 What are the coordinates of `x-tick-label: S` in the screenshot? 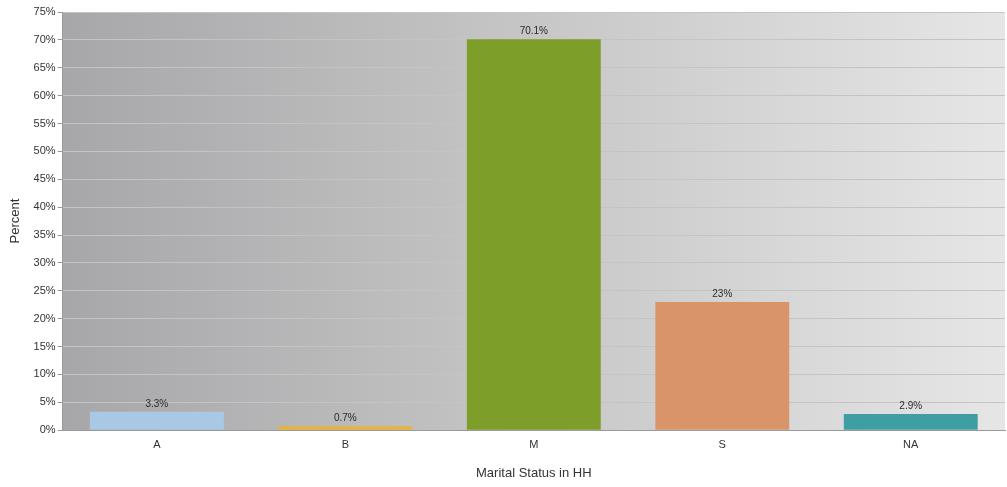 It's located at (722, 443).